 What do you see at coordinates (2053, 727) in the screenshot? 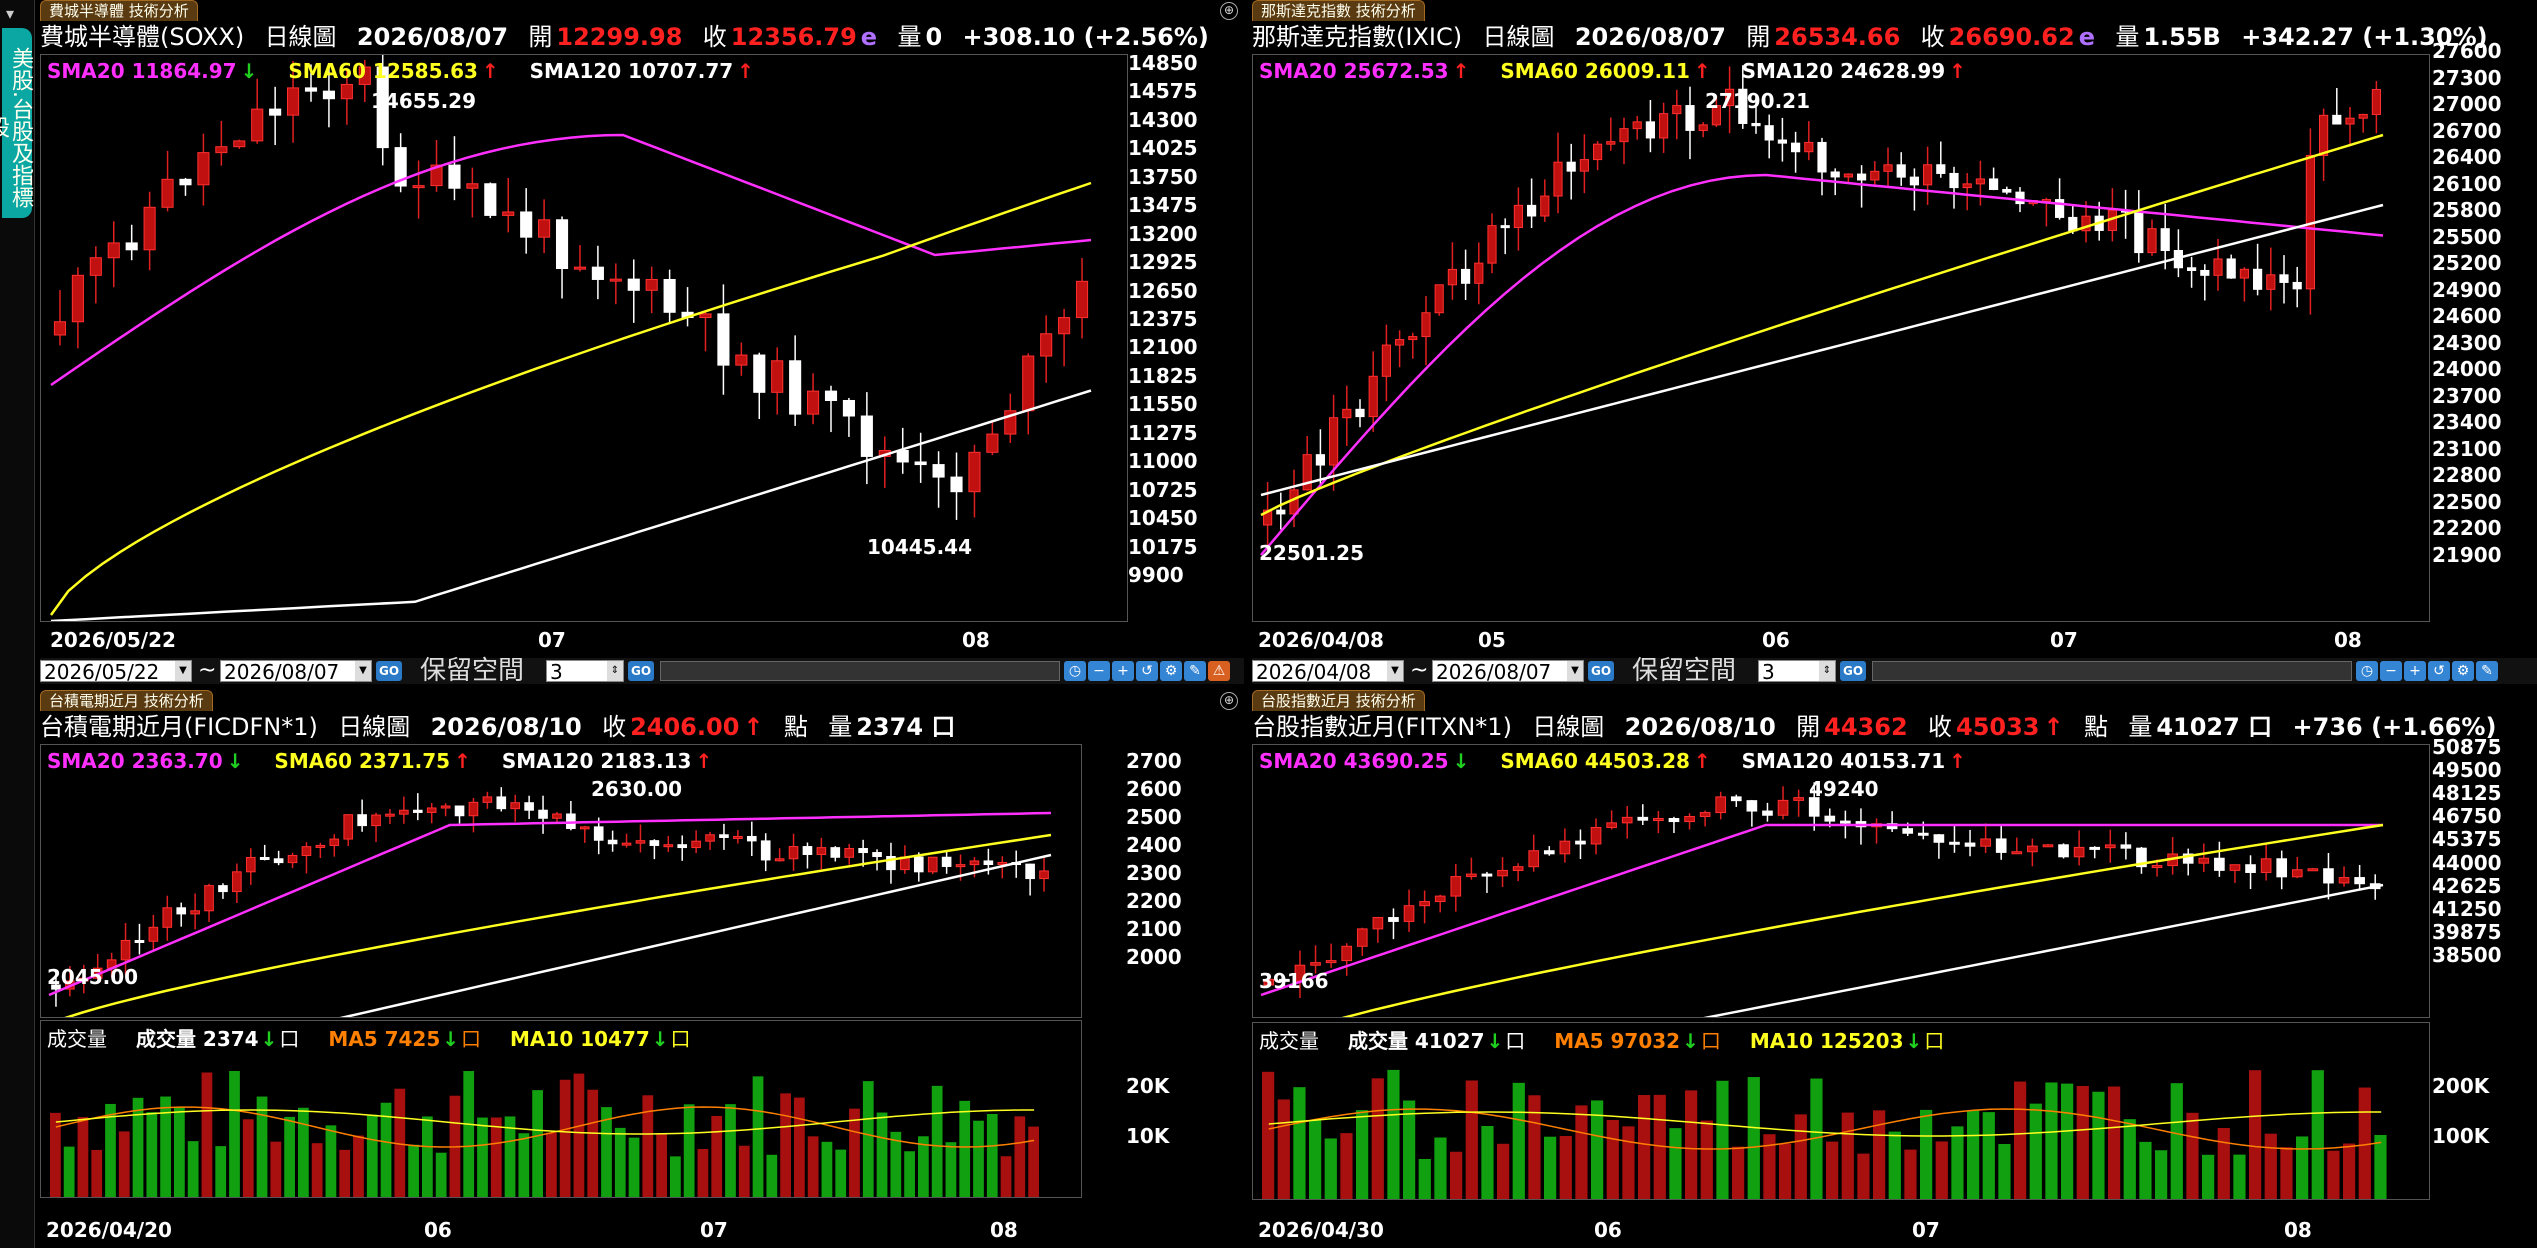
I see `close-arrow: ↑` at bounding box center [2053, 727].